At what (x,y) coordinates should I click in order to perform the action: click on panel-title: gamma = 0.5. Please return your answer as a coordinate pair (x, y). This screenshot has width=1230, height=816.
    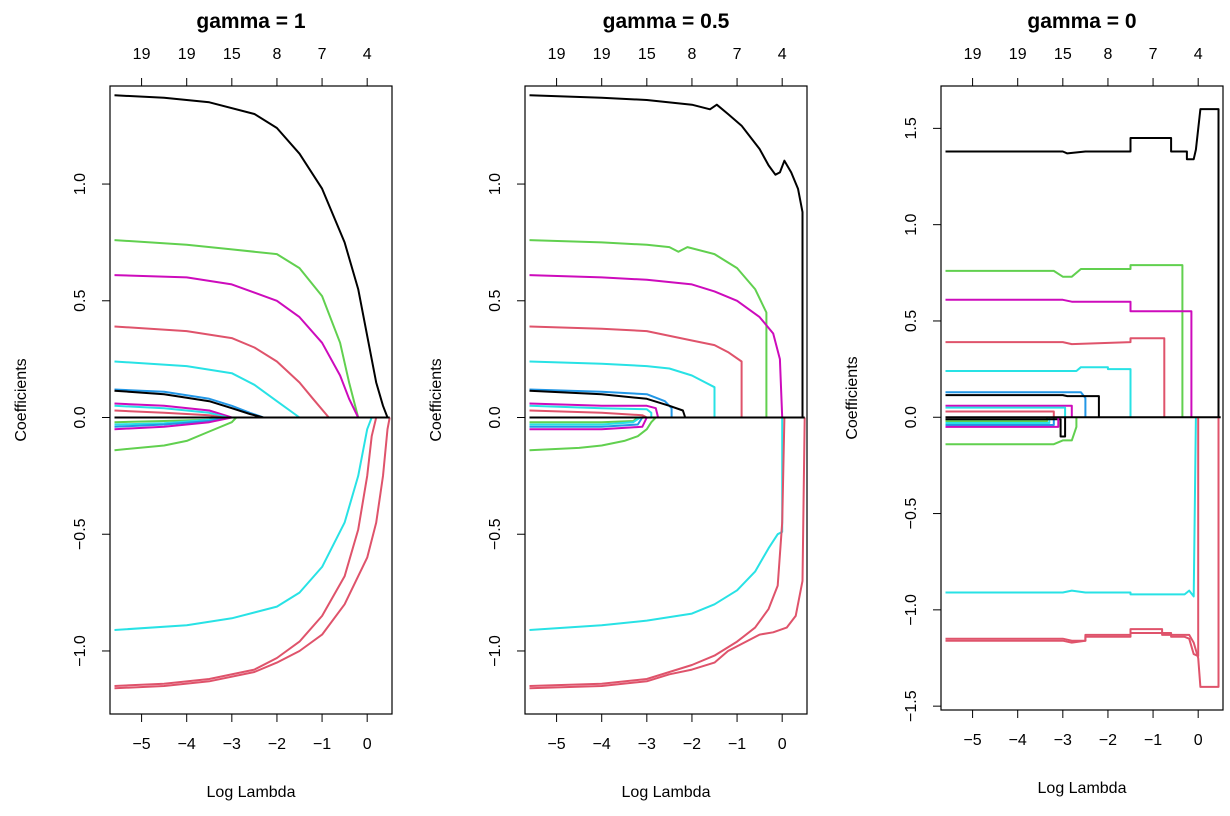
    Looking at the image, I should click on (666, 21).